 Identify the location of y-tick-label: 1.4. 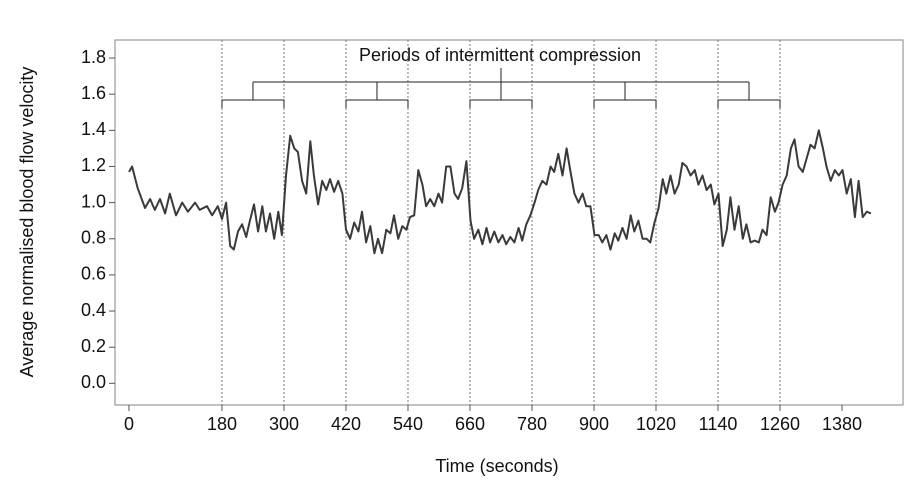
(93, 129).